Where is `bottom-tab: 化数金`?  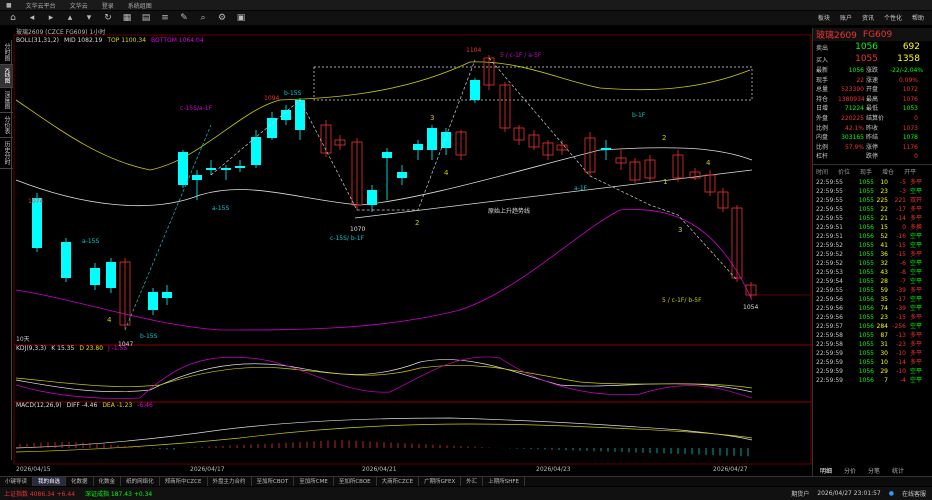
bottom-tab: 化数金 is located at coordinates (108, 481).